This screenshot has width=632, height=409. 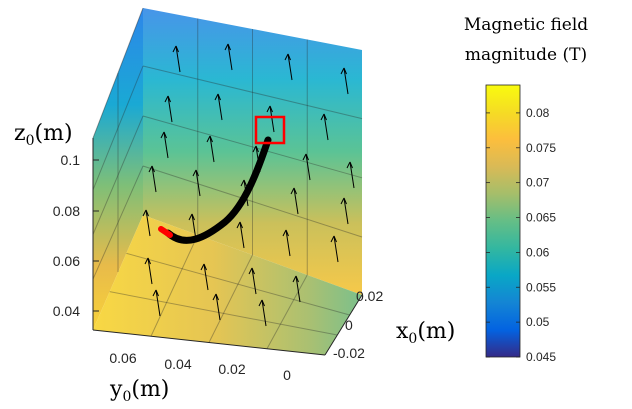 I want to click on left-wall, so click(x=118, y=169).